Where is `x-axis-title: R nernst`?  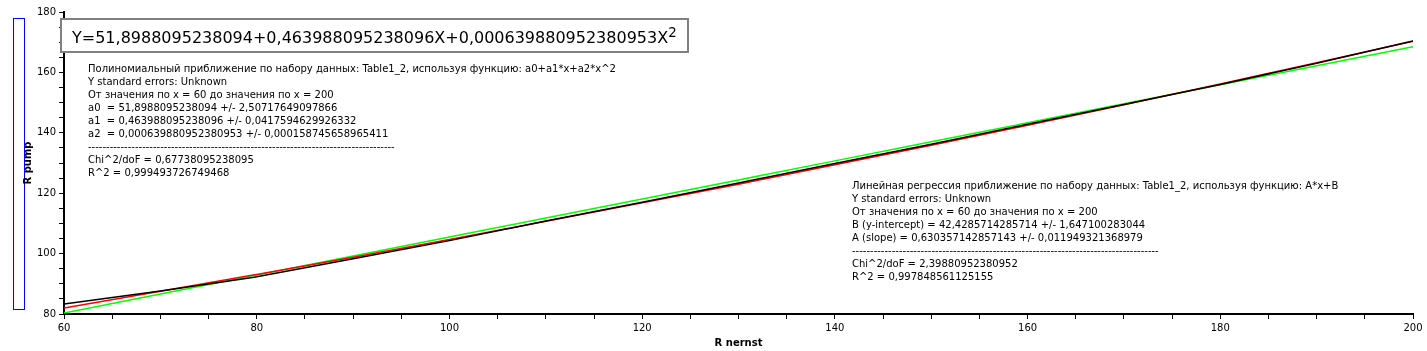
x-axis-title: R nernst is located at coordinates (738, 342).